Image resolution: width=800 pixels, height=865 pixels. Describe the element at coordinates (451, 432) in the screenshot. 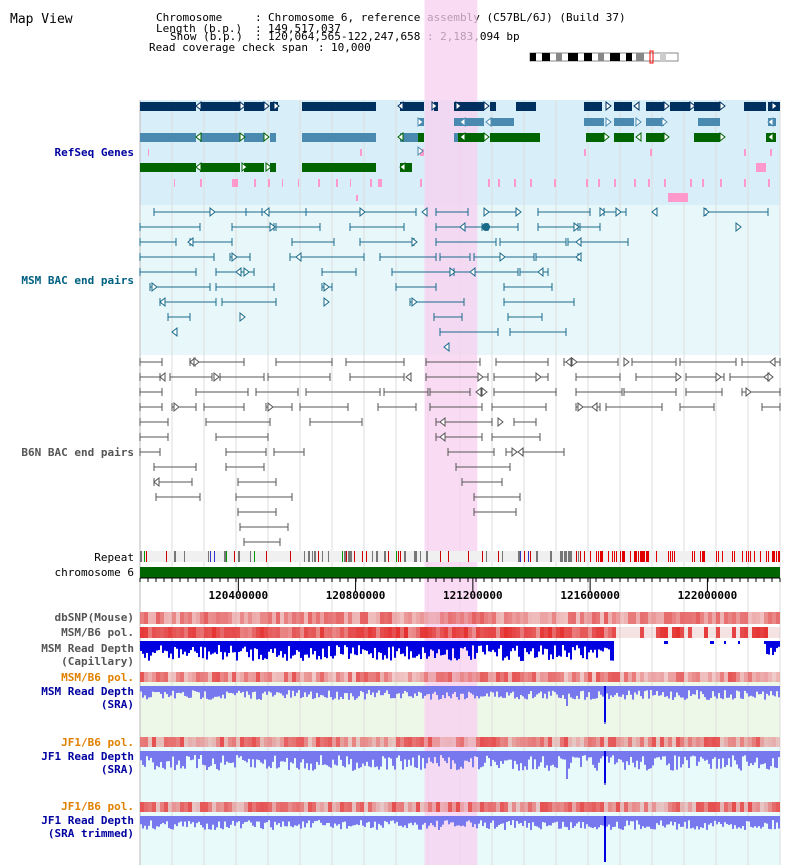

I see `highlight-region` at that location.